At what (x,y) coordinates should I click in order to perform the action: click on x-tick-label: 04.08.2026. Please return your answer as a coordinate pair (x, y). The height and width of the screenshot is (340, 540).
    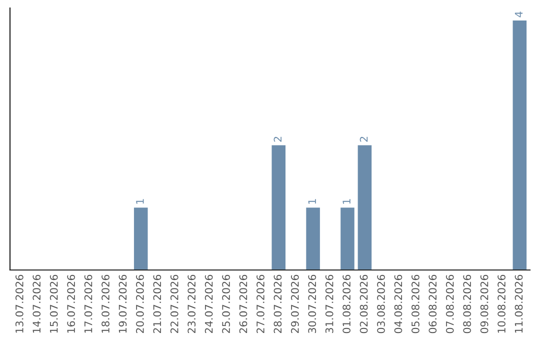
    Looking at the image, I should click on (398, 304).